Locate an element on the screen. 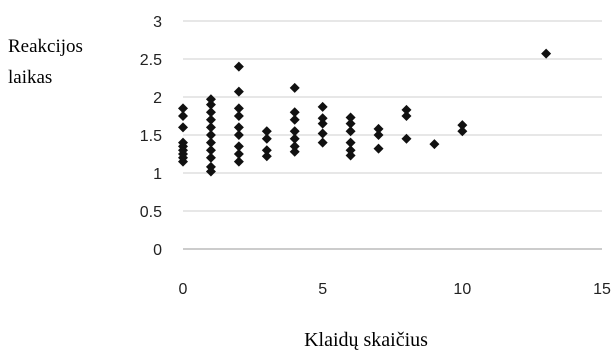 This screenshot has height=352, width=614. x-tick-label: 0 is located at coordinates (183, 289).